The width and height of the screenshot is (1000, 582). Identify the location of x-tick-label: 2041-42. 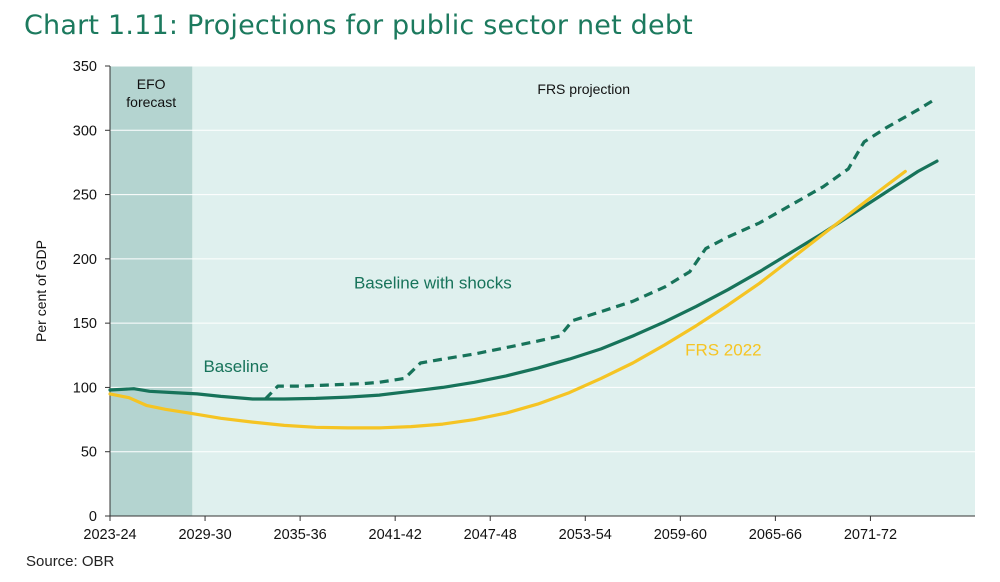
(395, 535).